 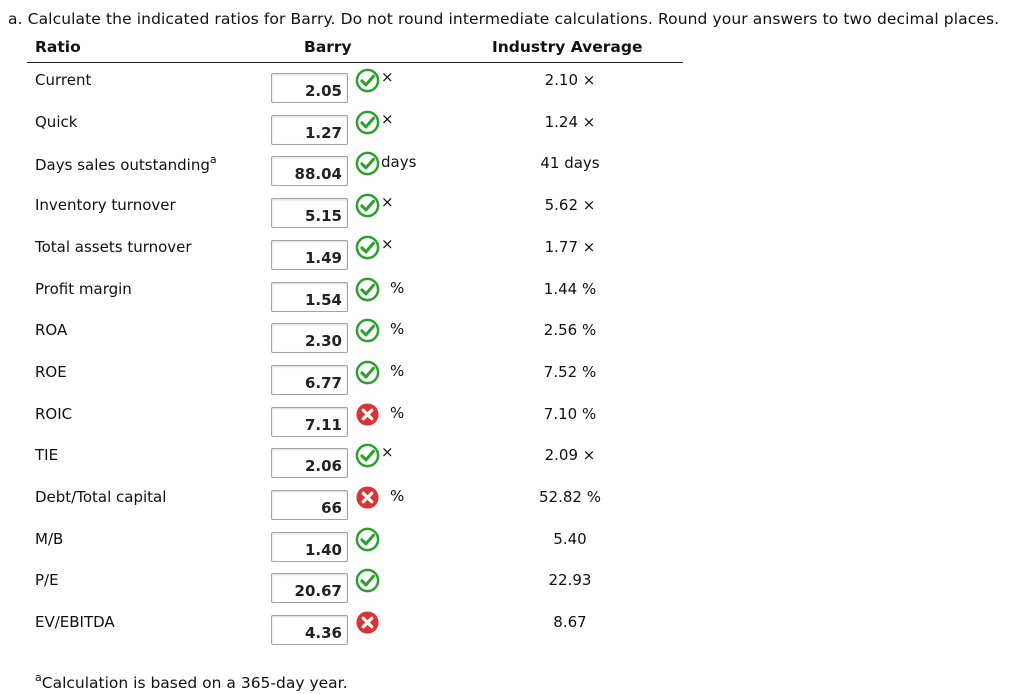 I want to click on industry-average-value: 1.24 ×, so click(x=570, y=122).